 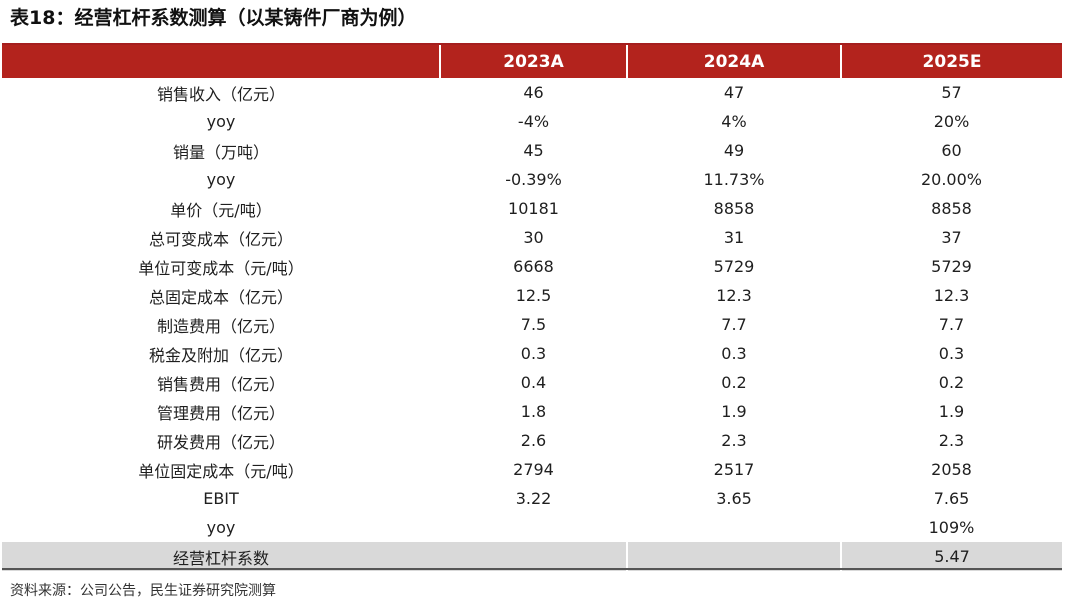 I want to click on table-row: 单位可变成本（元/吨） 6668 5729 5729, so click(x=532, y=266).